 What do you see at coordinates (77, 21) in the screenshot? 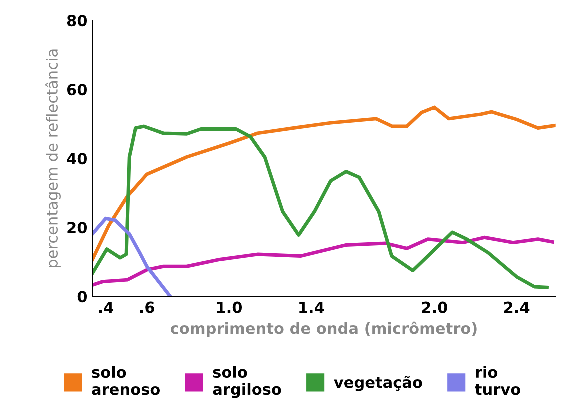
I see `y-tick-label: 80` at bounding box center [77, 21].